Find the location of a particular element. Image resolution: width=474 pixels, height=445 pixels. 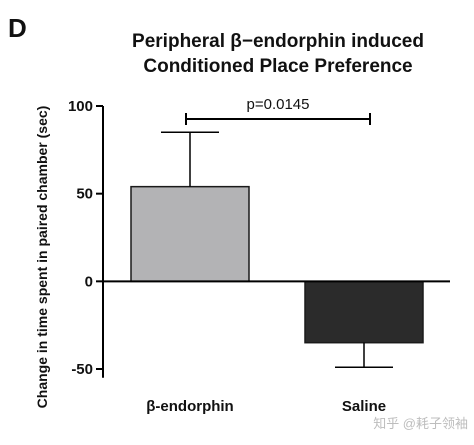

chart-title-line-2: Conditioned Place Preference is located at coordinates (277, 66).